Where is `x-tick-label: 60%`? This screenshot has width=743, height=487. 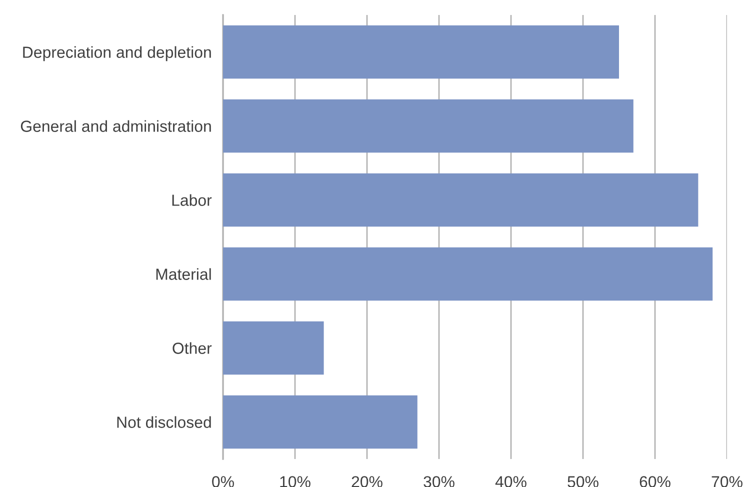
x-tick-label: 60% is located at coordinates (655, 481).